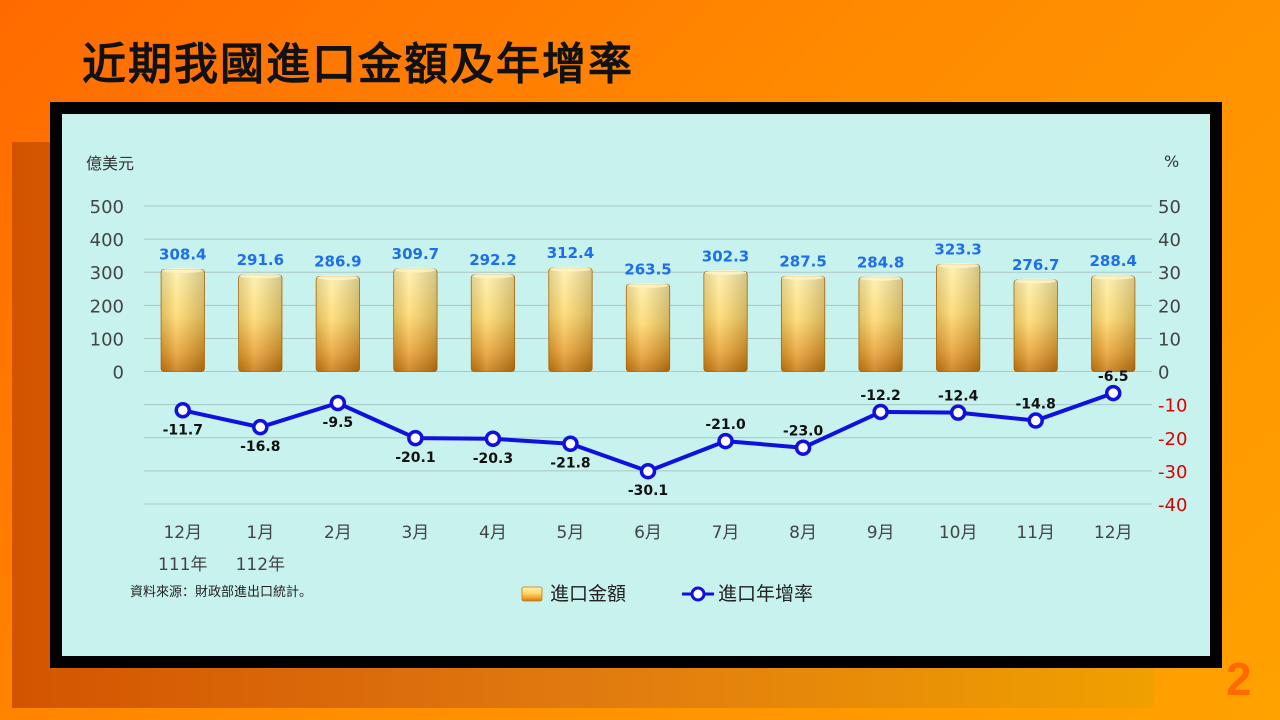 The image size is (1280, 720). What do you see at coordinates (260, 533) in the screenshot?
I see `category-label: 1月` at bounding box center [260, 533].